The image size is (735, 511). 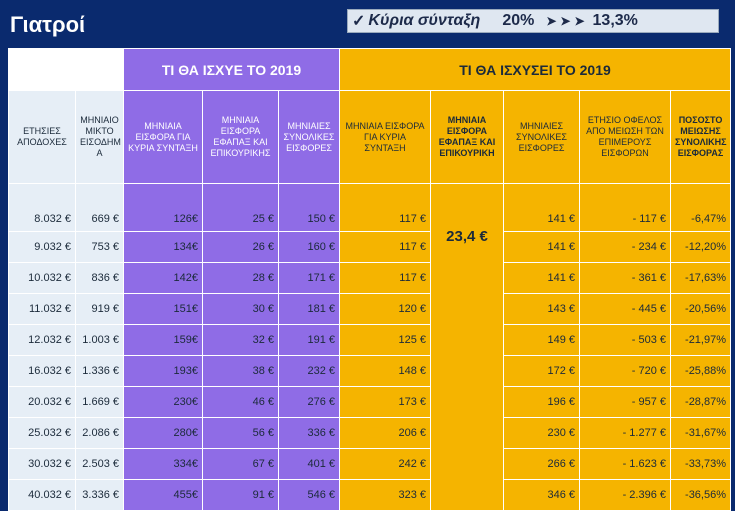 I want to click on cell-new-total: 172 €, so click(x=541, y=371).